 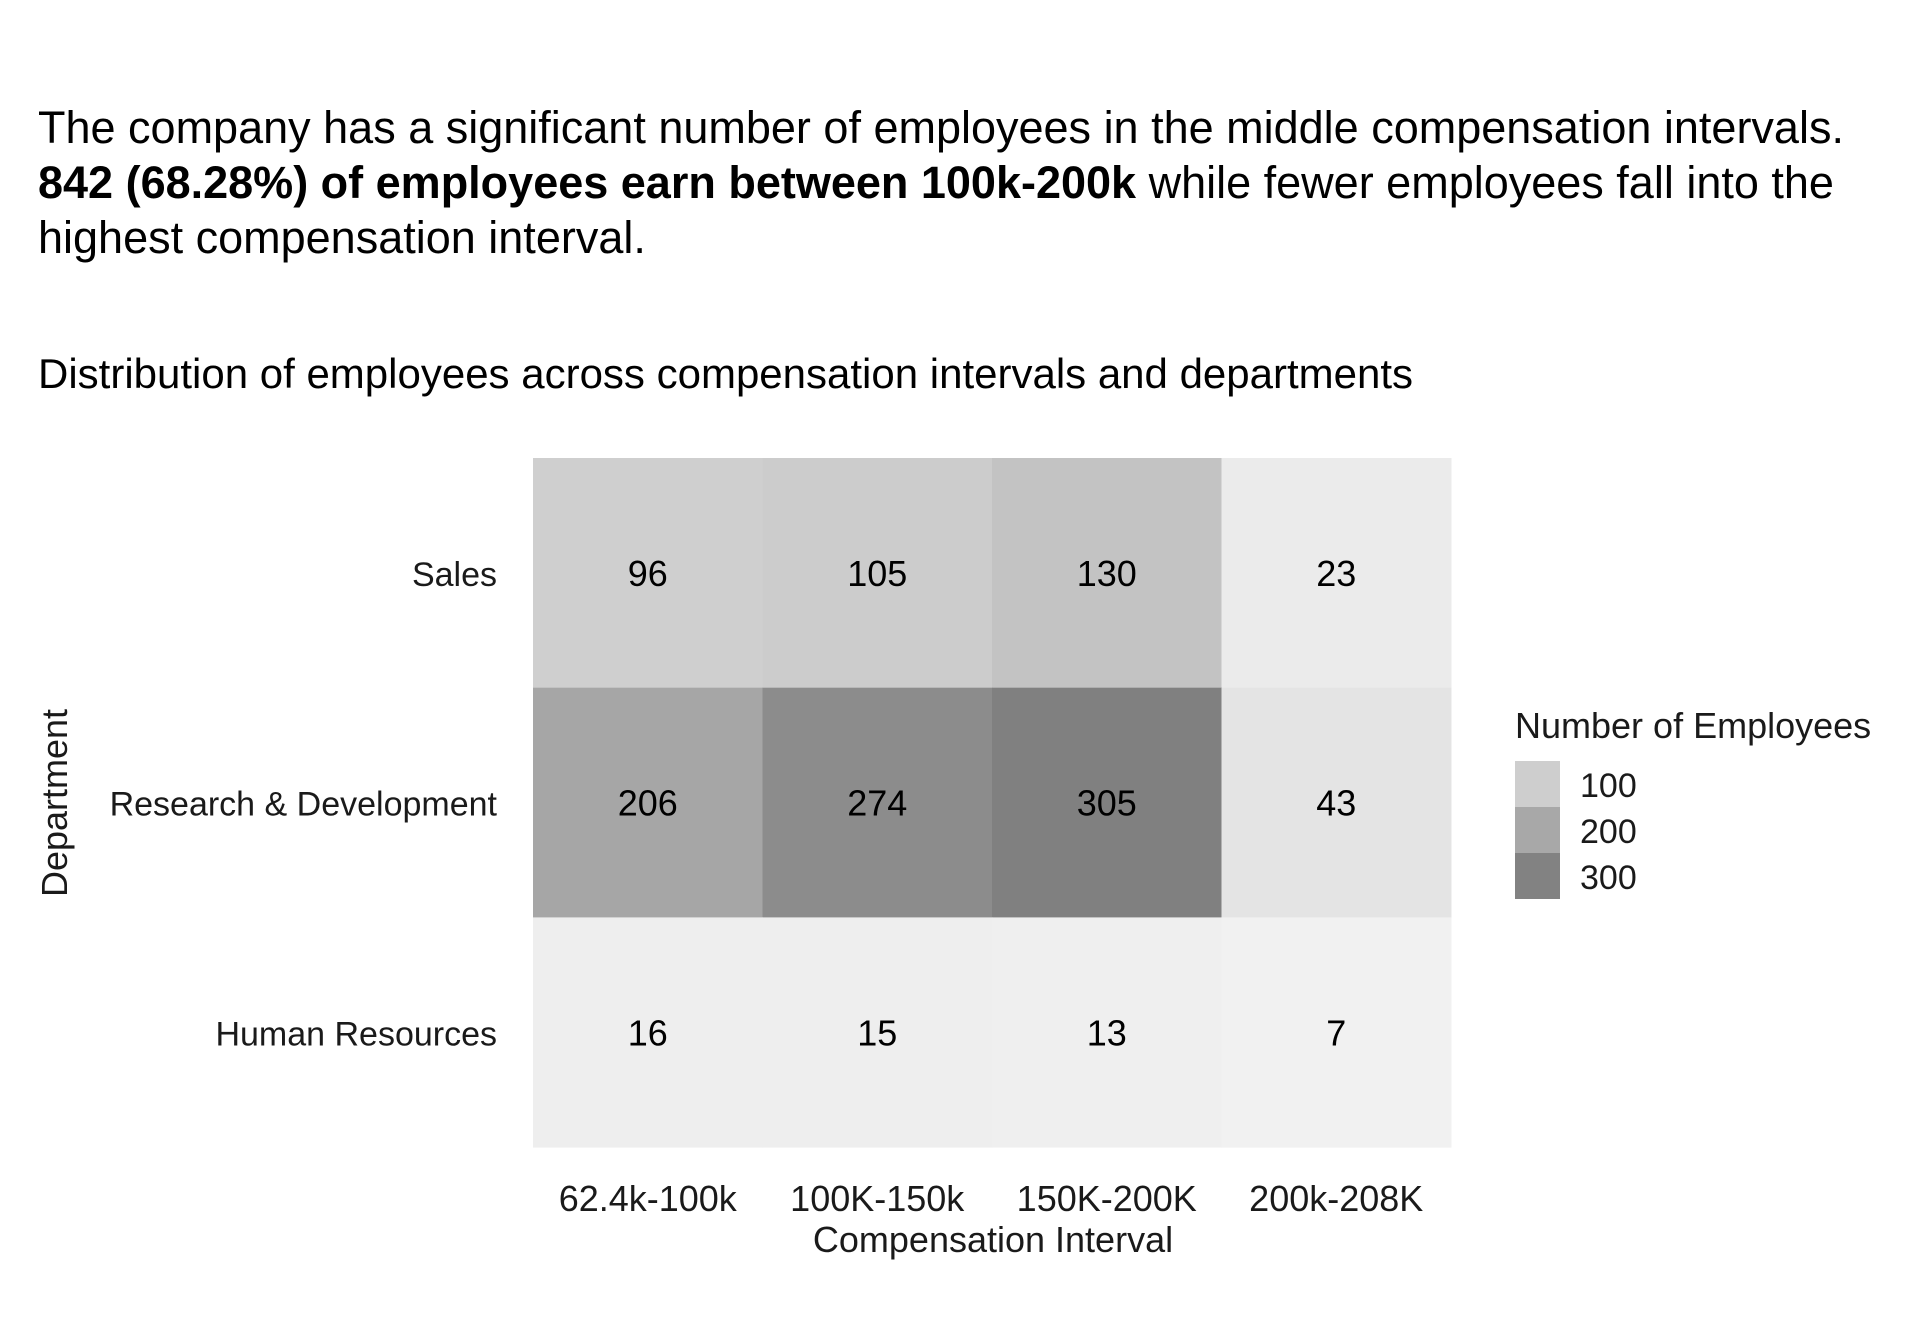 I want to click on cell-value-label: 96, so click(x=648, y=573).